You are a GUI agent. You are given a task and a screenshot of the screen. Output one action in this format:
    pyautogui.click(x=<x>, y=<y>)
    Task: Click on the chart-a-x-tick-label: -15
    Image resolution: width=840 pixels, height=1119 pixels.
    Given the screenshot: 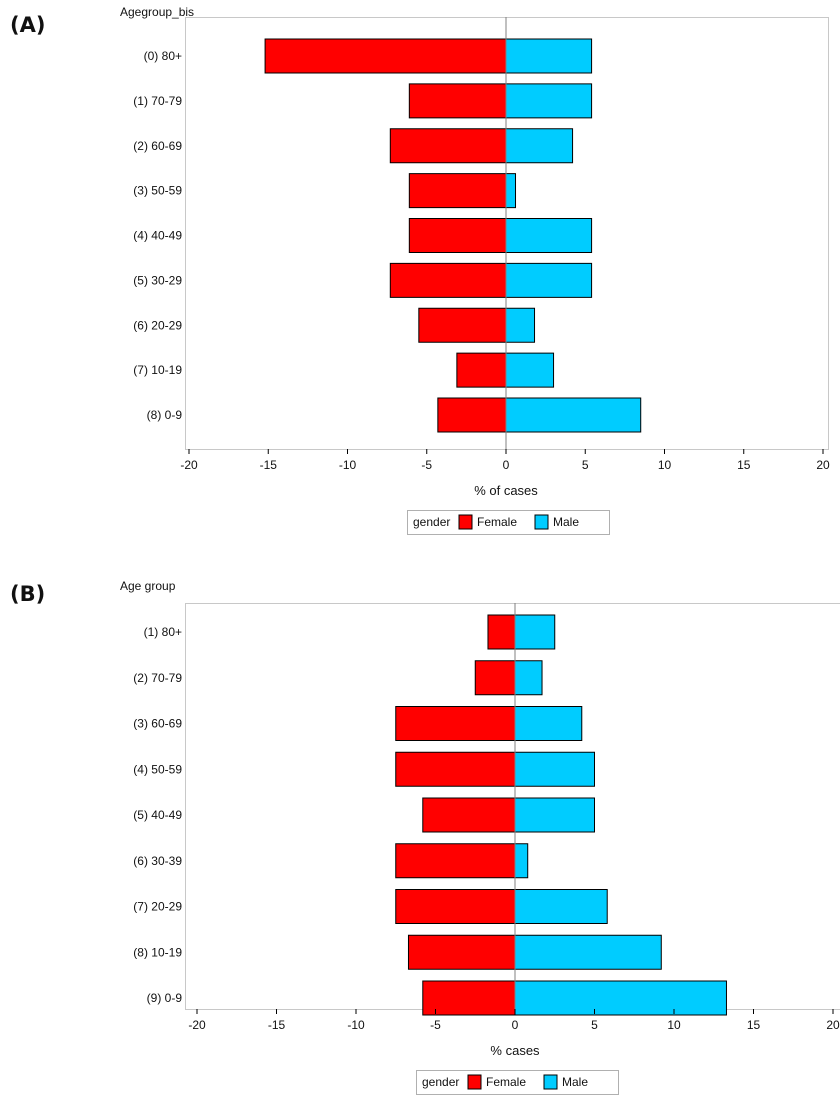 What is the action you would take?
    pyautogui.click(x=269, y=465)
    